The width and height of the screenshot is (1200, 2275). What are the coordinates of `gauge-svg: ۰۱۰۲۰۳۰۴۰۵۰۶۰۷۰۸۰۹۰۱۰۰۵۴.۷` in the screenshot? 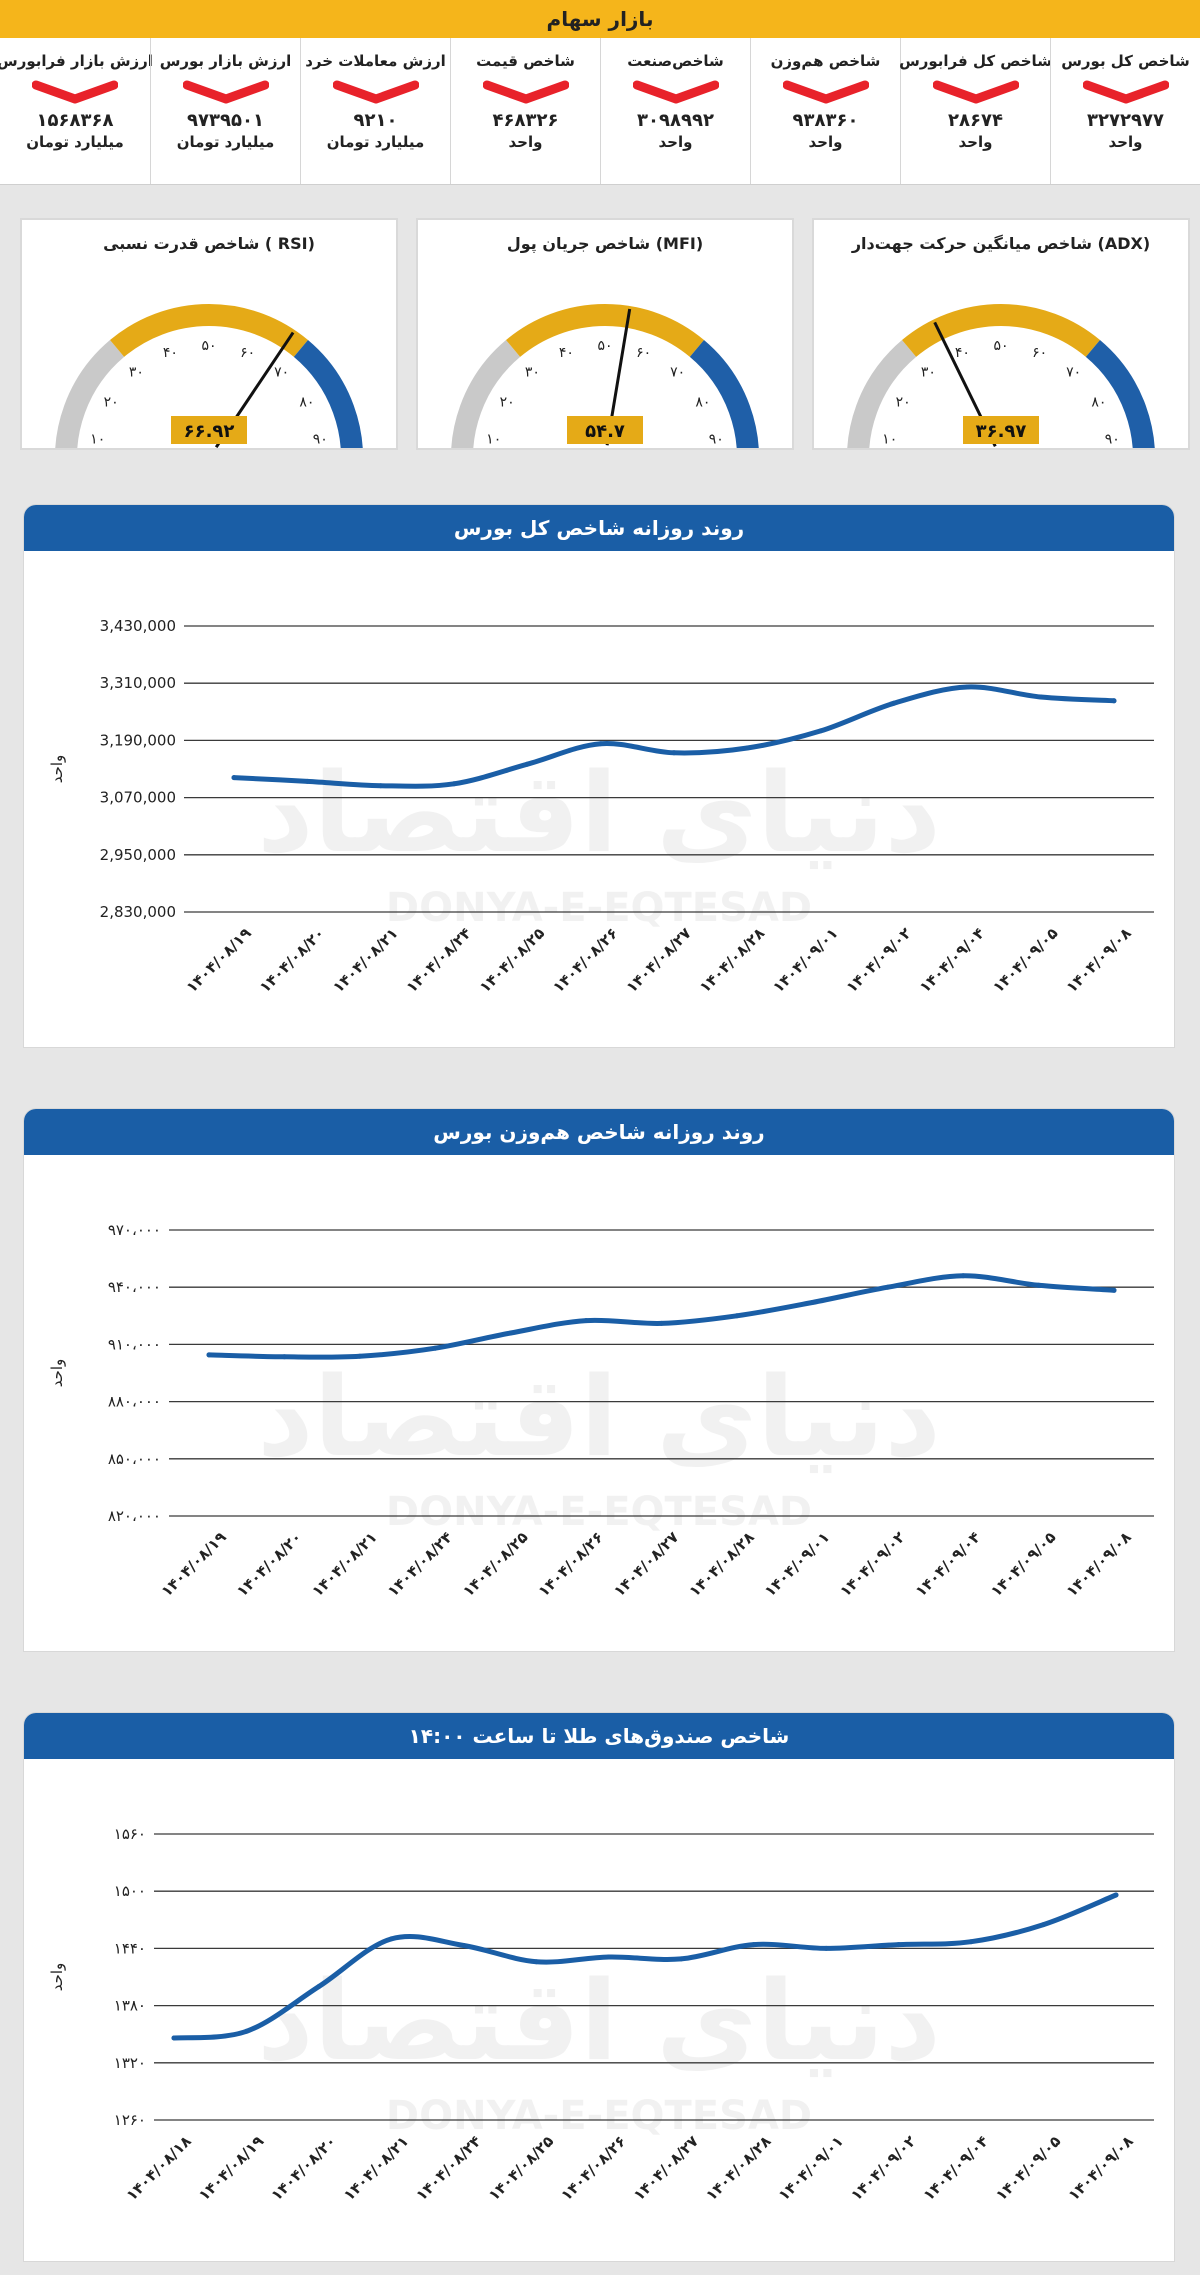 It's located at (605, 376).